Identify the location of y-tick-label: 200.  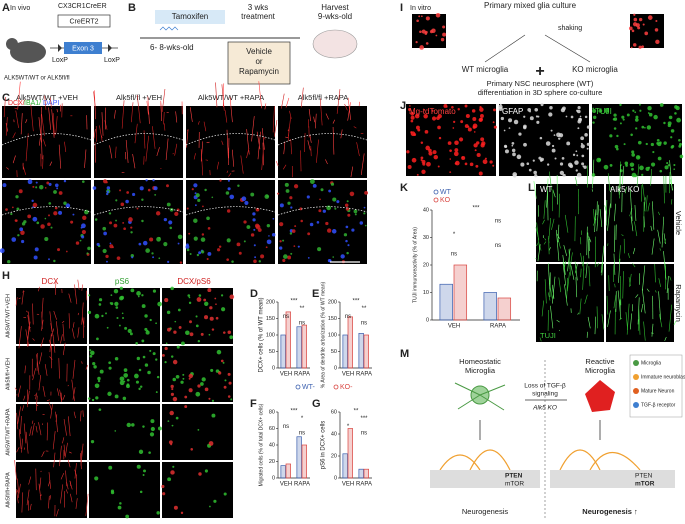
(332, 302).